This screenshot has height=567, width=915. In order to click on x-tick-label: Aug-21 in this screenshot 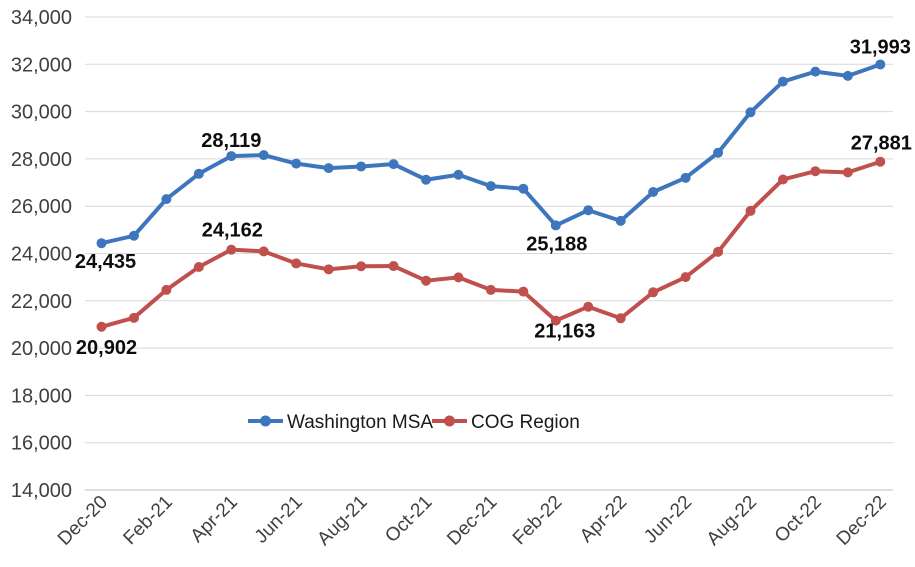, I will do `click(342, 521)`.